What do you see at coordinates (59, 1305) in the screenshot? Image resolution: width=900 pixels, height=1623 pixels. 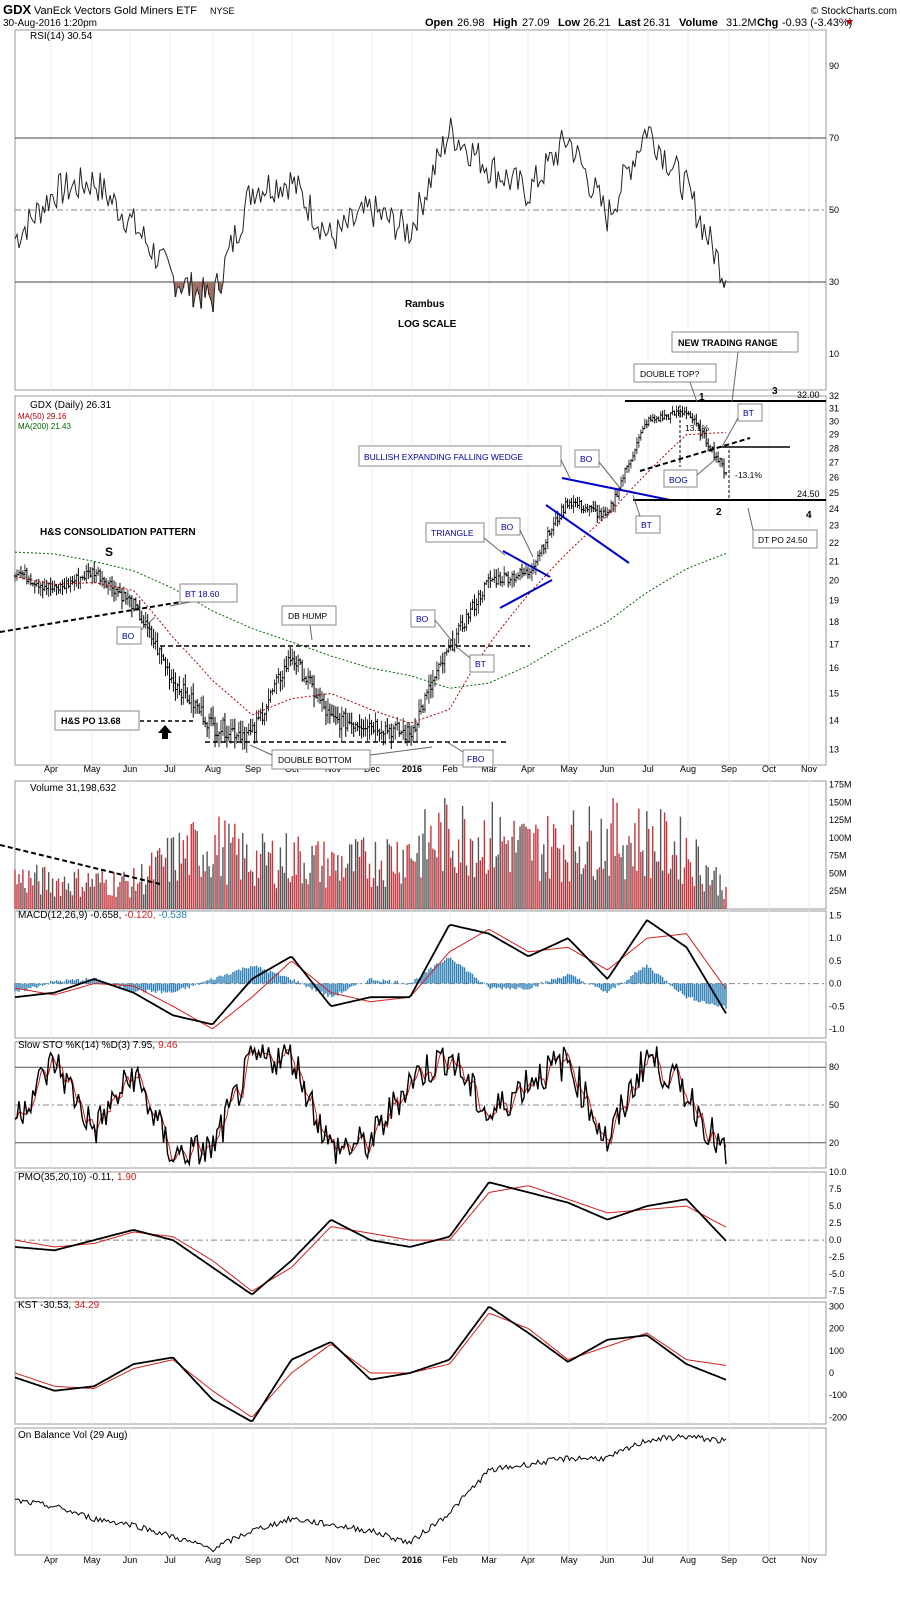 I see `kst-label: KST -30.53, 34.29` at bounding box center [59, 1305].